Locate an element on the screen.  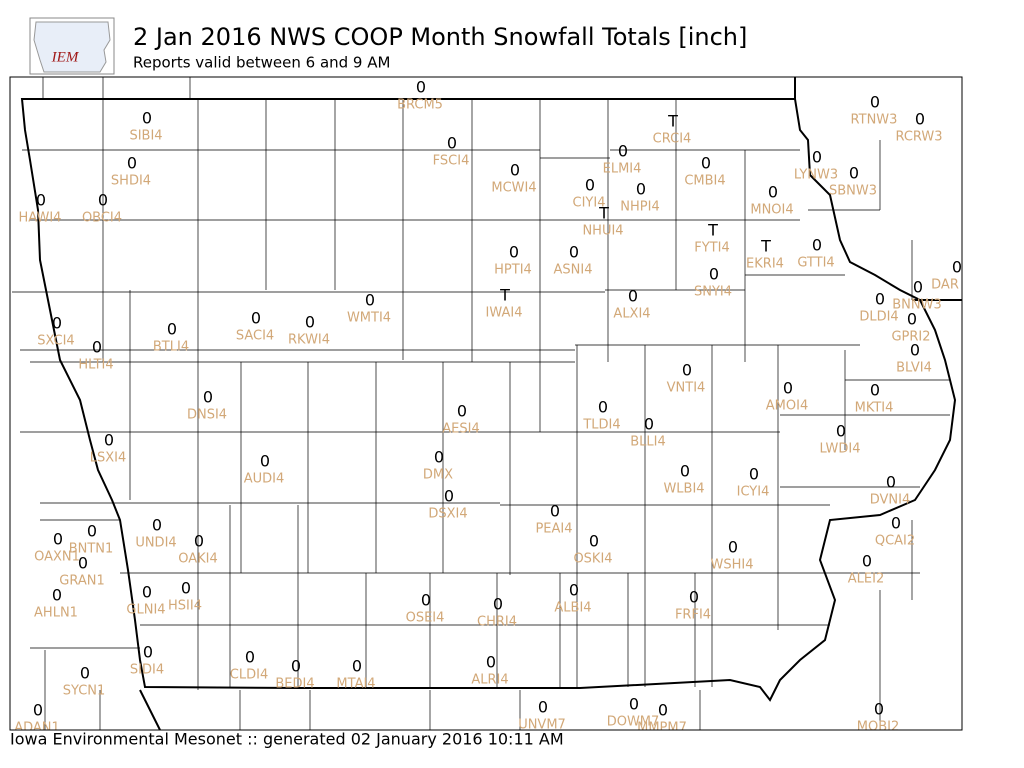
station-id: ICYI4 is located at coordinates (753, 492).